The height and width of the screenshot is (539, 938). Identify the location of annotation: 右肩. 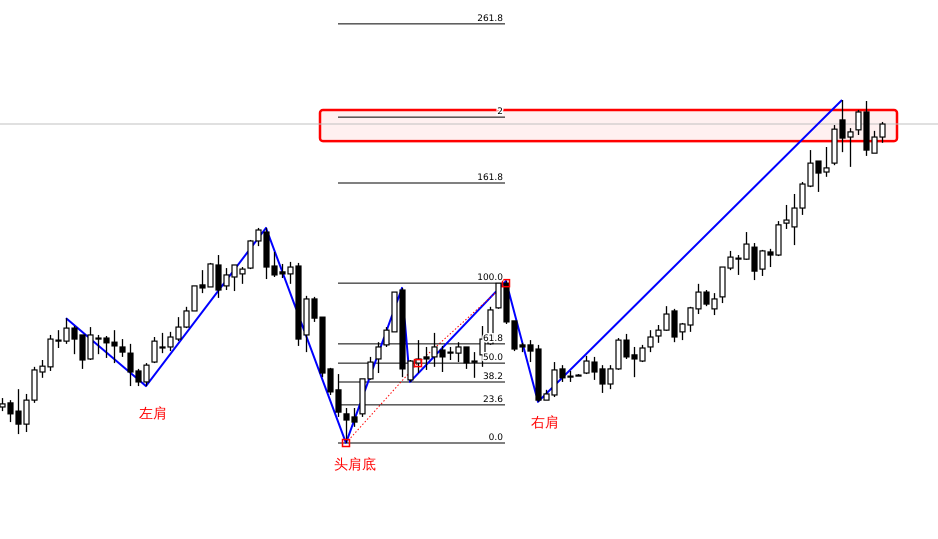
(545, 423).